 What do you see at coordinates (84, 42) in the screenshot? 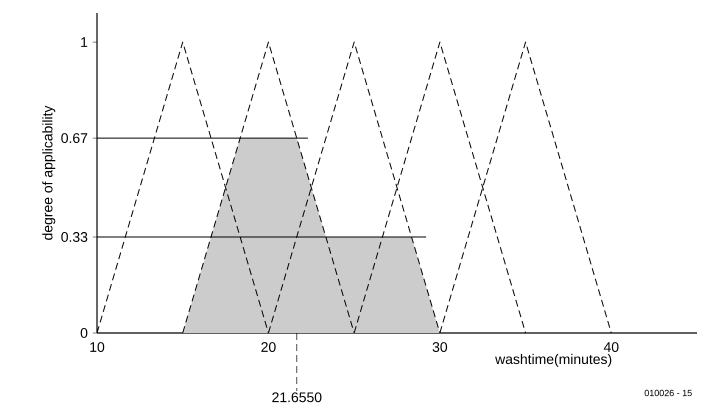
I see `y-tick-label: 1` at bounding box center [84, 42].